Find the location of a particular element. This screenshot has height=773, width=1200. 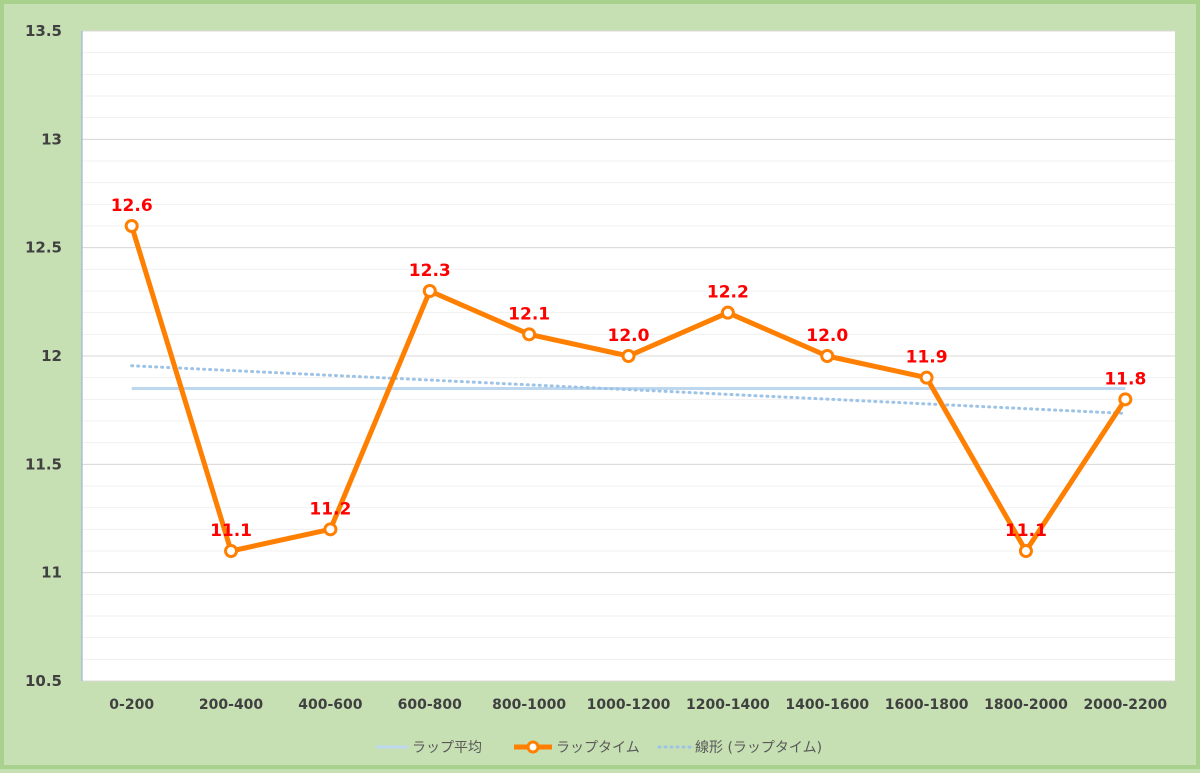

x-tick-label: 800-1000 is located at coordinates (529, 705).